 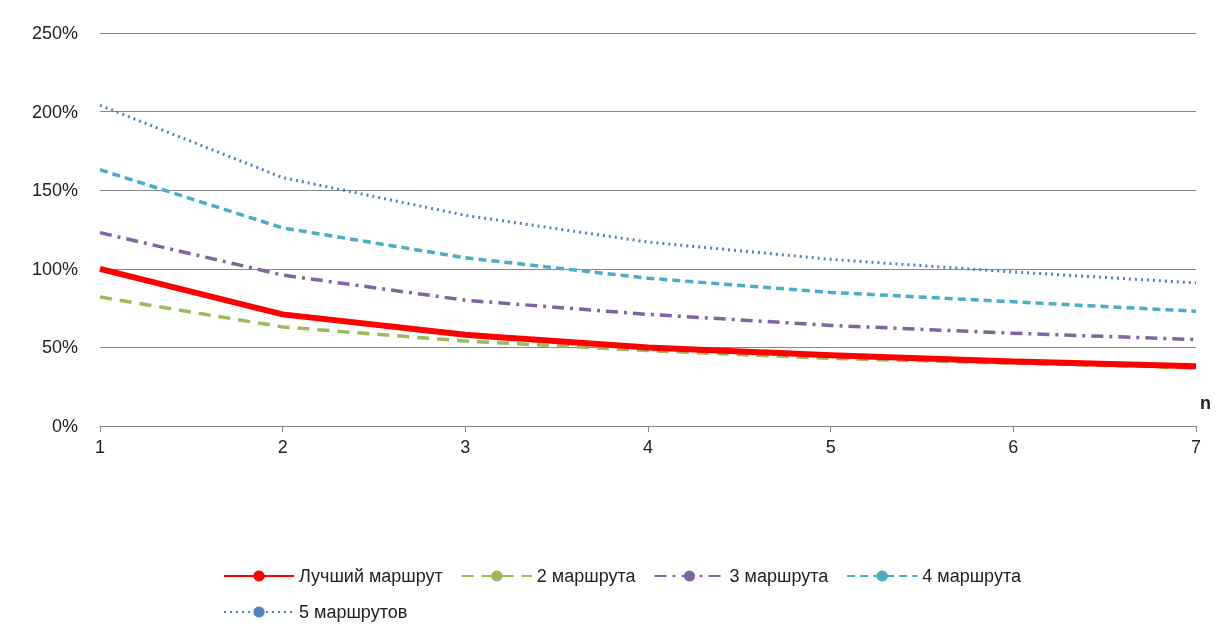 I want to click on x-tick-label: 2, so click(x=282, y=447).